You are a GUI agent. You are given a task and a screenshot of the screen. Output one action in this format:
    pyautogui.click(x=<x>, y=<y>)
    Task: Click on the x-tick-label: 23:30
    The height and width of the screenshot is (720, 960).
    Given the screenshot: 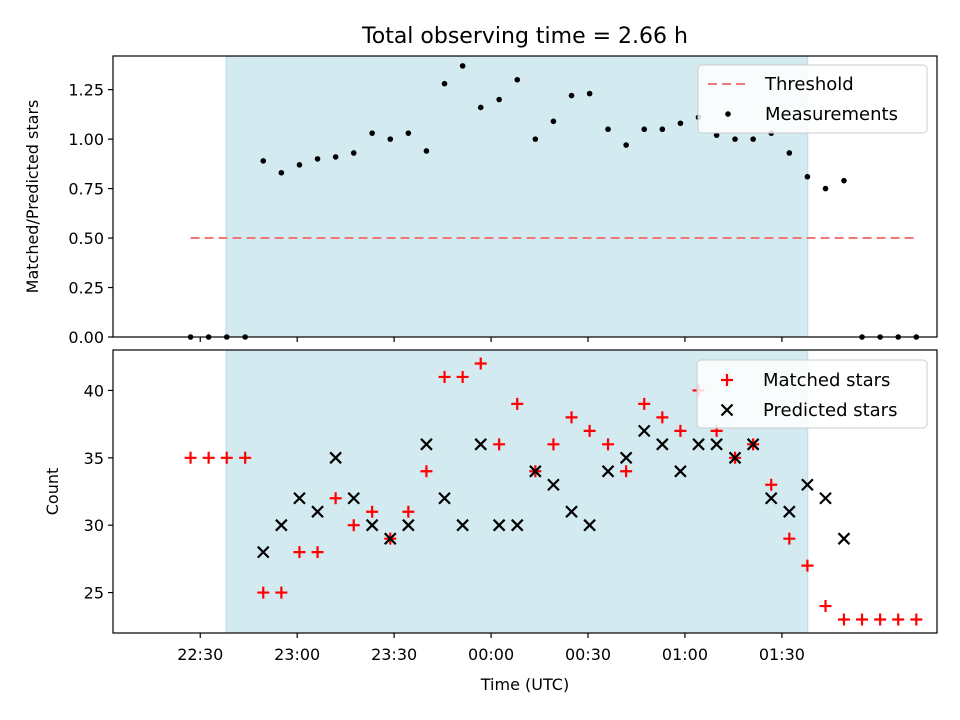 What is the action you would take?
    pyautogui.click(x=394, y=654)
    